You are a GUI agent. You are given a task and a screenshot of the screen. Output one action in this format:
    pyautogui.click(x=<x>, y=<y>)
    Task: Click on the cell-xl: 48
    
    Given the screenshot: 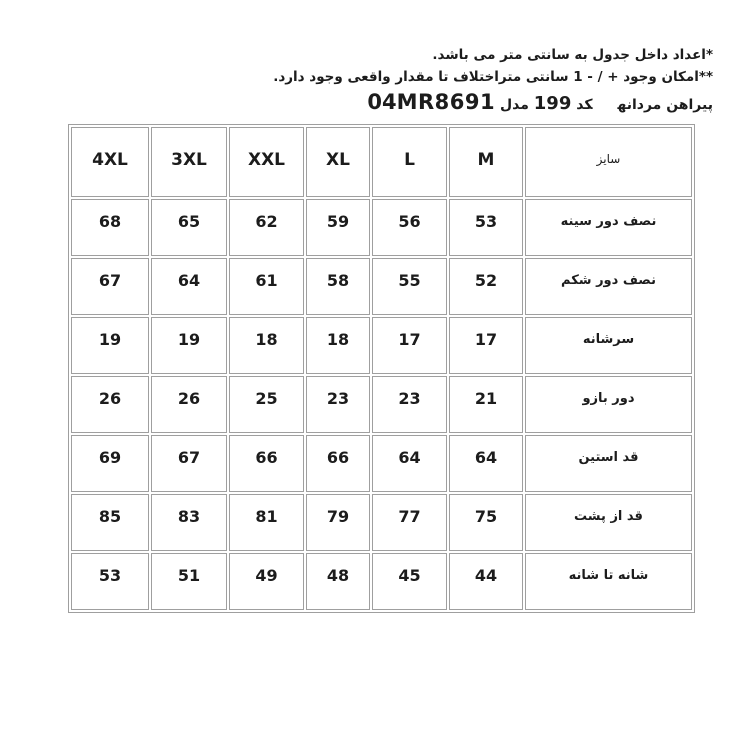 What is the action you would take?
    pyautogui.click(x=338, y=581)
    